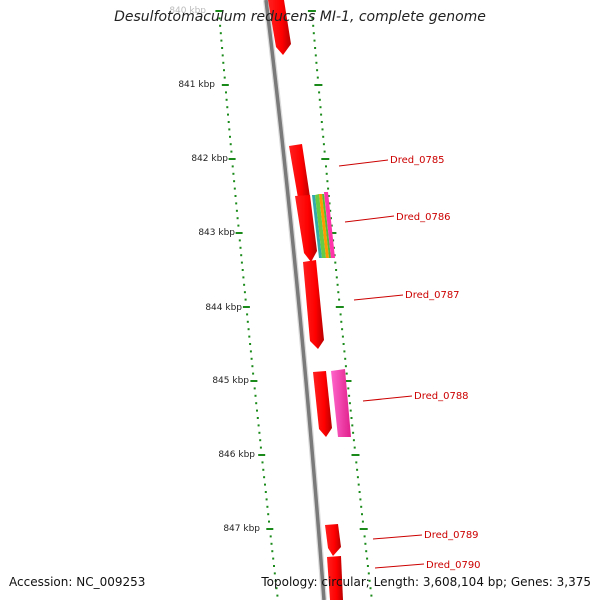 The height and width of the screenshot is (600, 600). What do you see at coordinates (216, 233) in the screenshot?
I see `scale-label-843: 843 kbp` at bounding box center [216, 233].